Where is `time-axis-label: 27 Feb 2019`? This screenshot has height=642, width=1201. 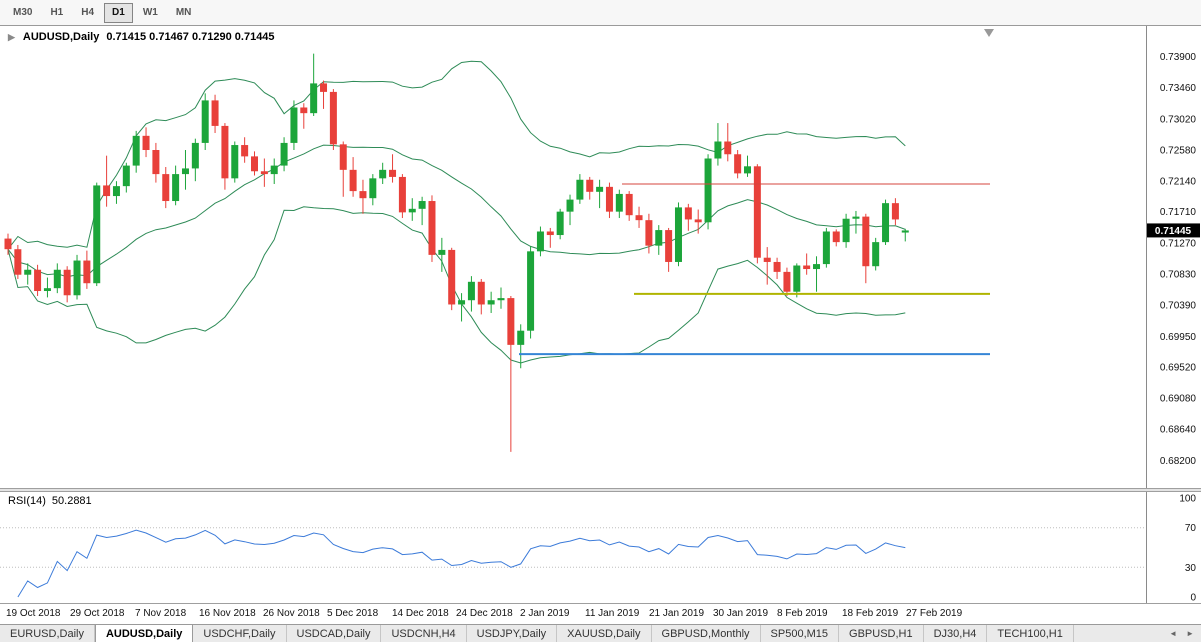 time-axis-label: 27 Feb 2019 is located at coordinates (934, 613).